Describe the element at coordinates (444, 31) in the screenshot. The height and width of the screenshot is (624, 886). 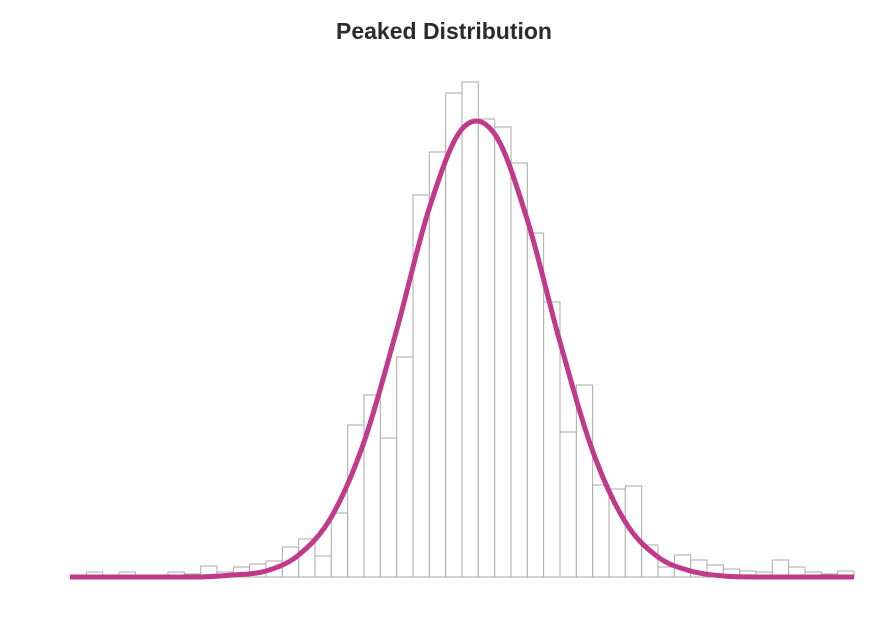
I see `chart-title: Peaked Distribution` at that location.